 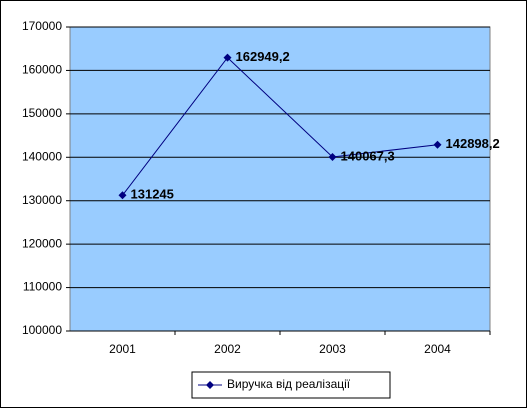 I want to click on legend-marker, so click(x=210, y=385).